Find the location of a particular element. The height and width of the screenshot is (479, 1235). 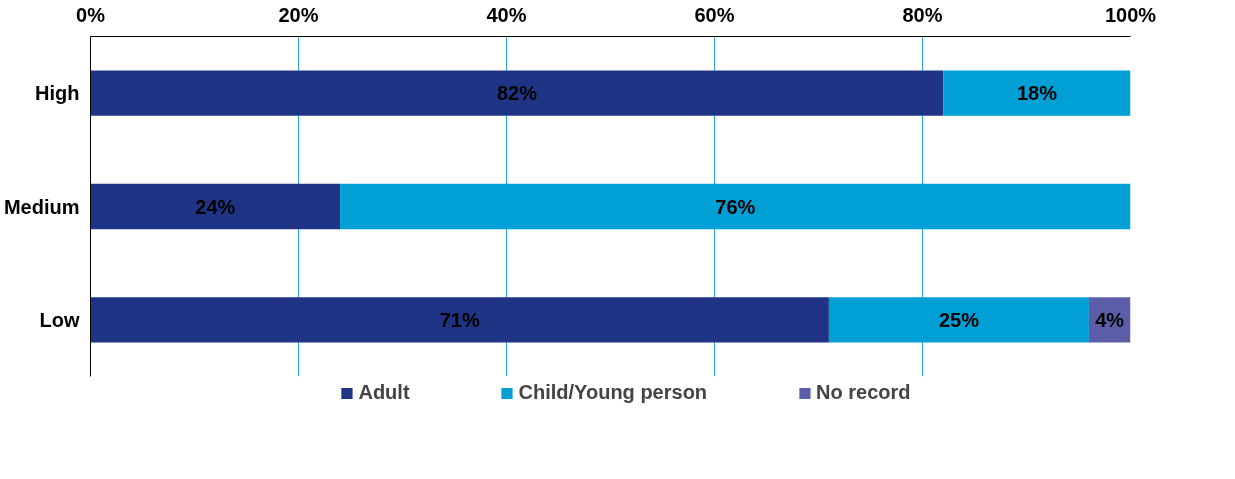

text: 82% is located at coordinates (516, 93).